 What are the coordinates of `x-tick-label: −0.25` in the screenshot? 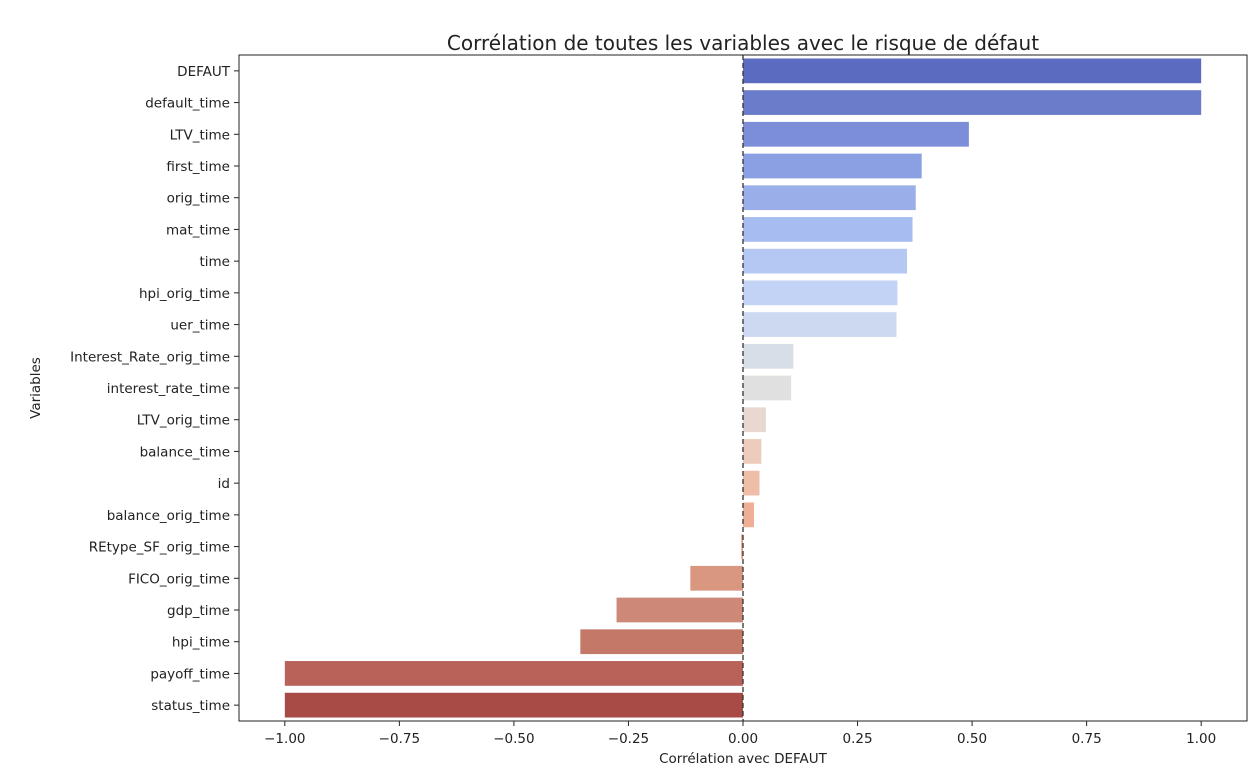 It's located at (628, 739).